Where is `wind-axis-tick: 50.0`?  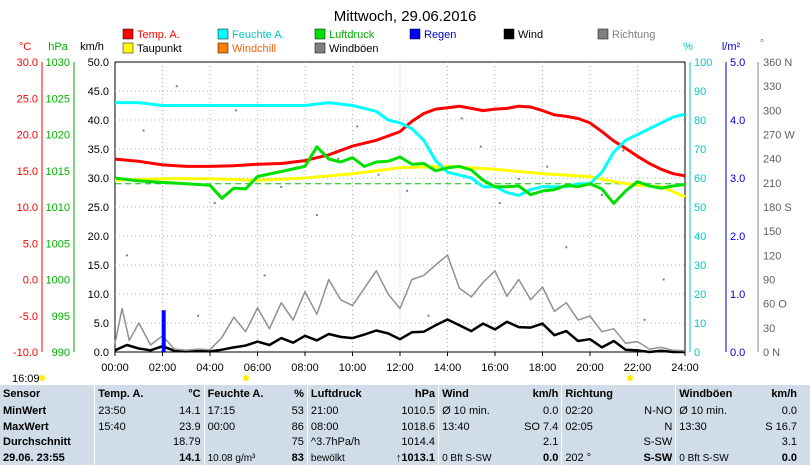 wind-axis-tick: 50.0 is located at coordinates (98, 63).